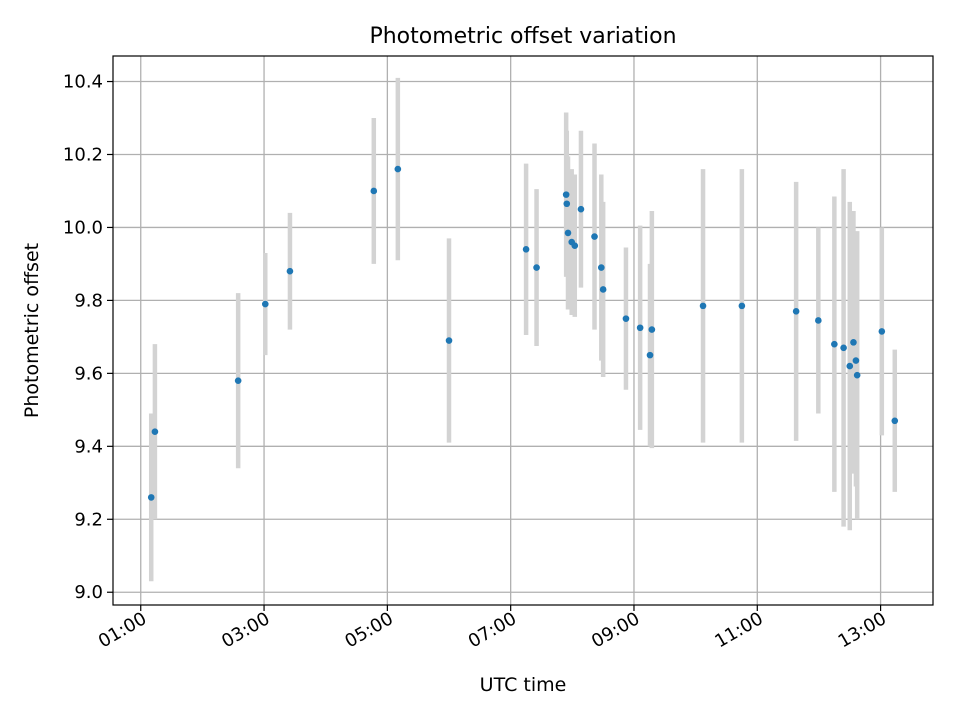 The image size is (960, 720). Describe the element at coordinates (122, 630) in the screenshot. I see `x-tick-label: 01:00` at that location.